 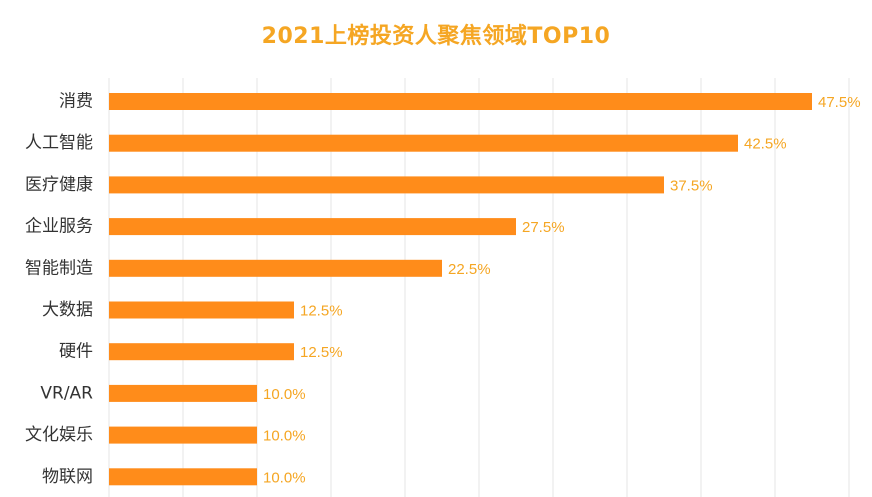 I want to click on category-label: 大数据, so click(x=67, y=310).